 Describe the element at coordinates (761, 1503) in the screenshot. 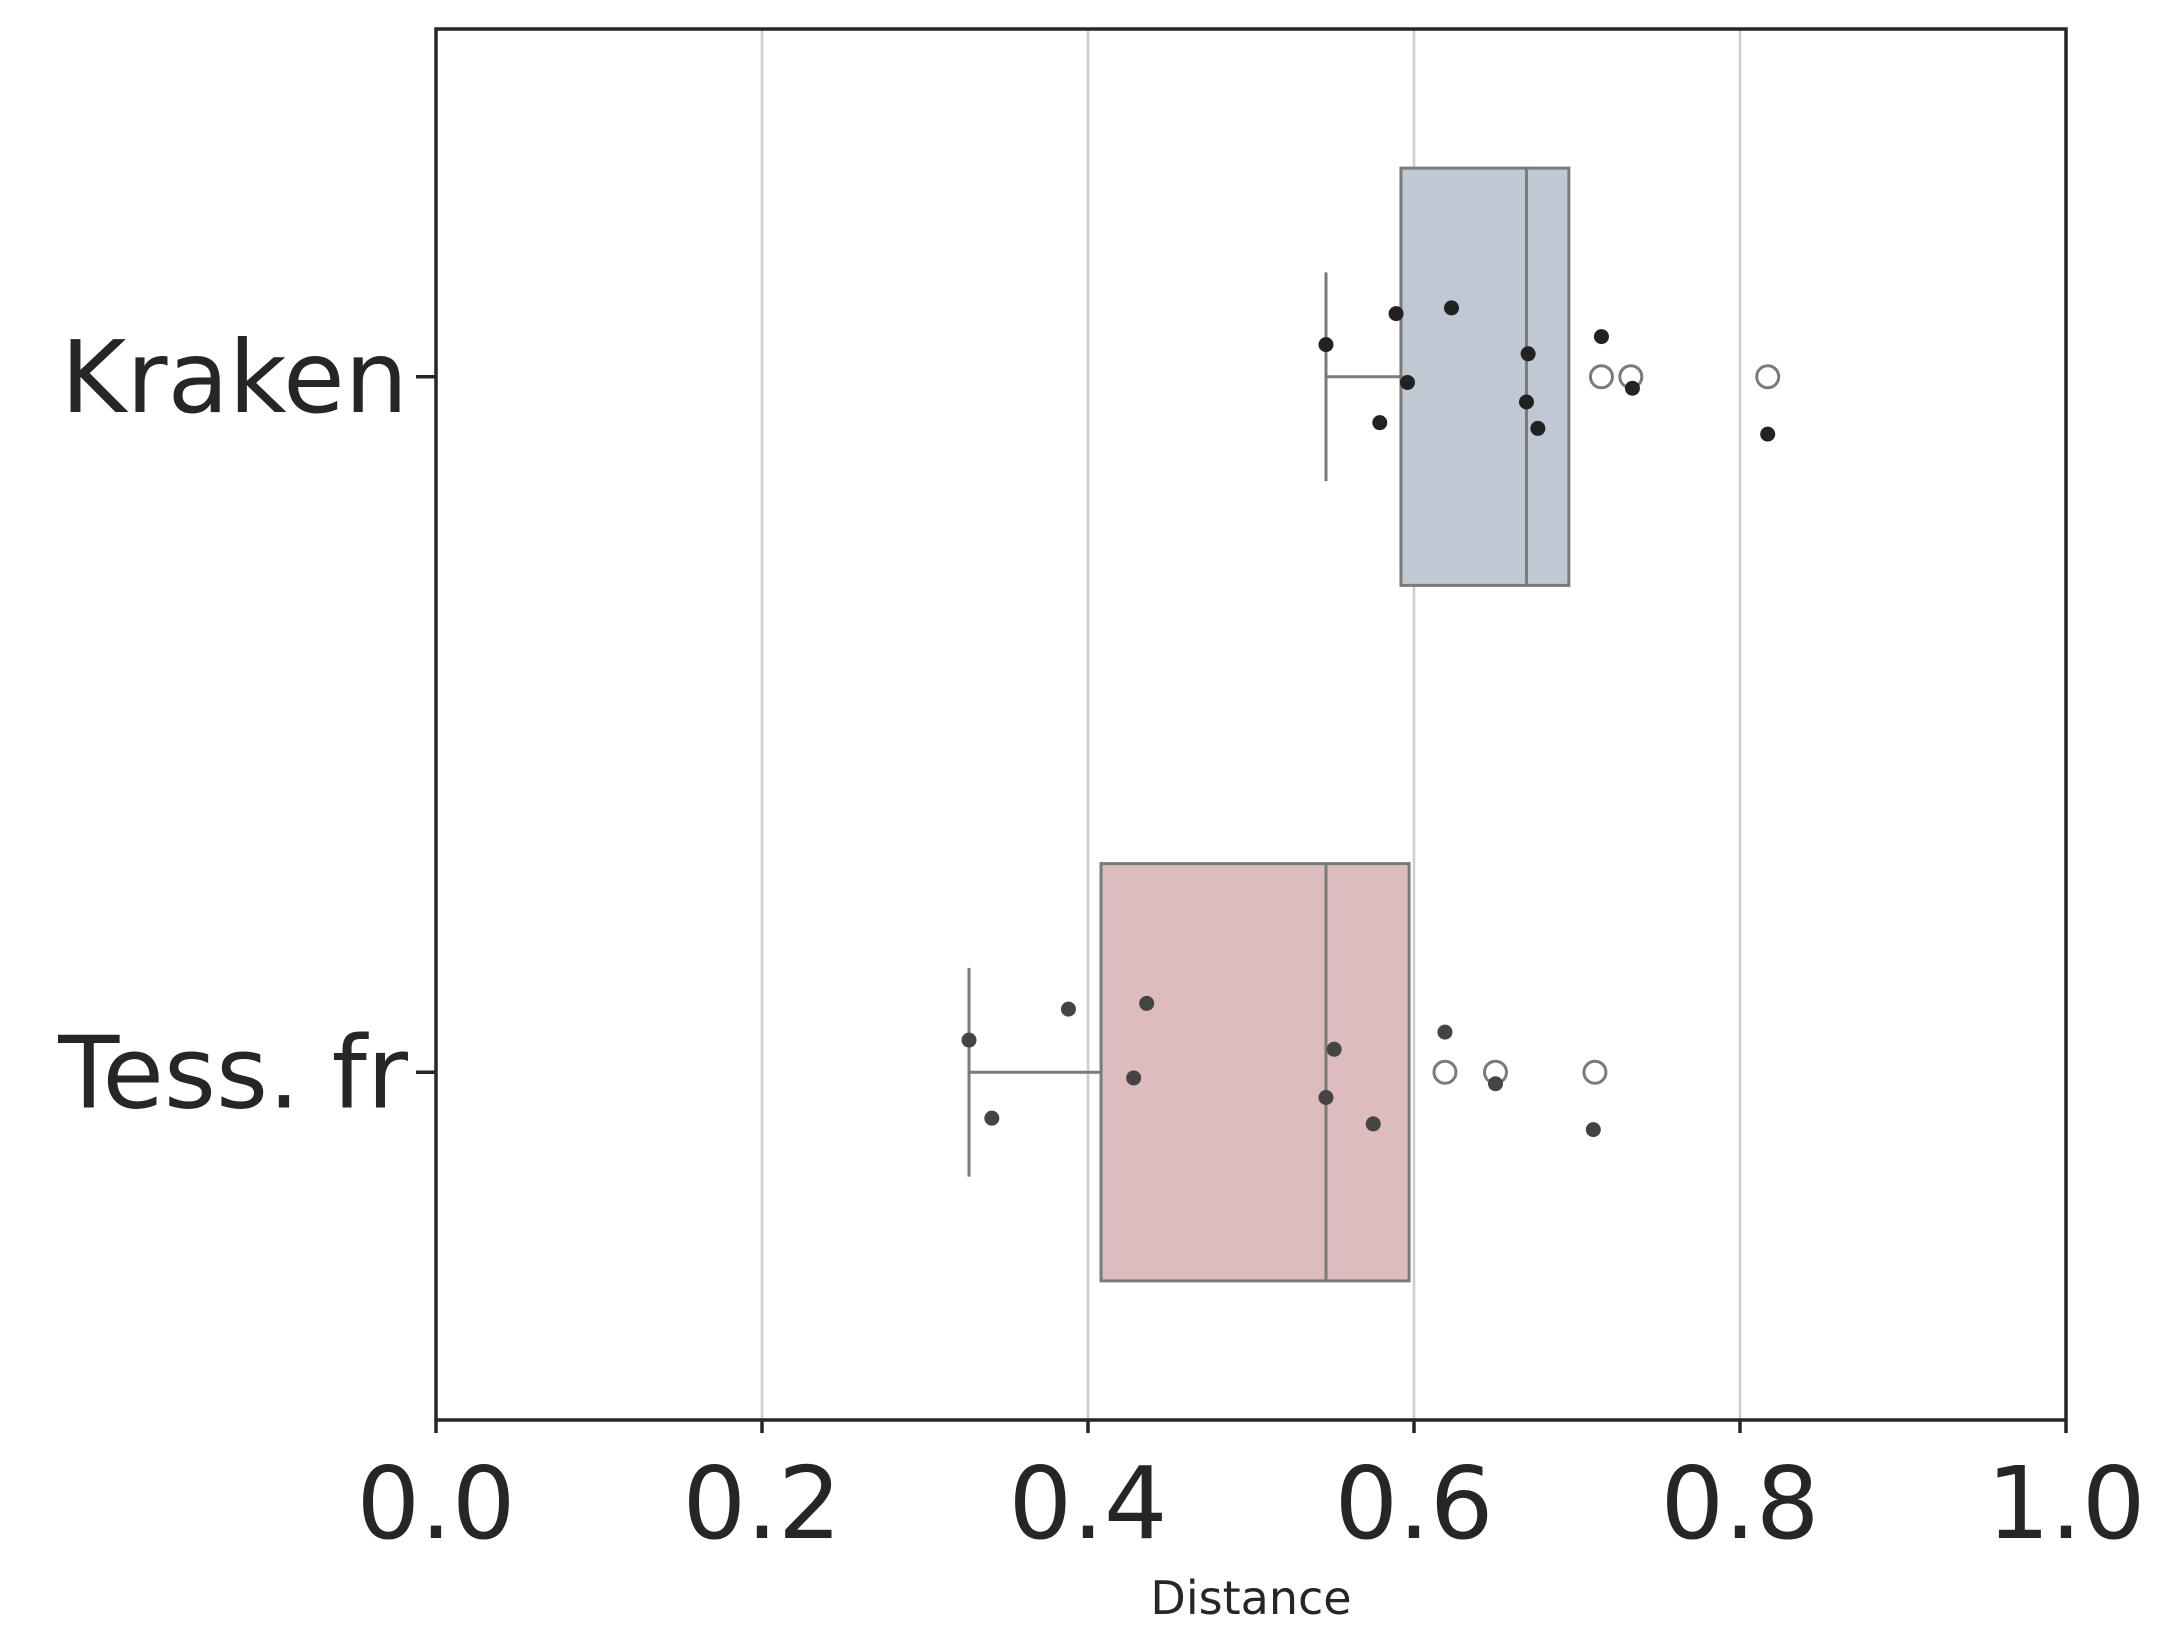

I see `x-tick-label: 0.2` at that location.